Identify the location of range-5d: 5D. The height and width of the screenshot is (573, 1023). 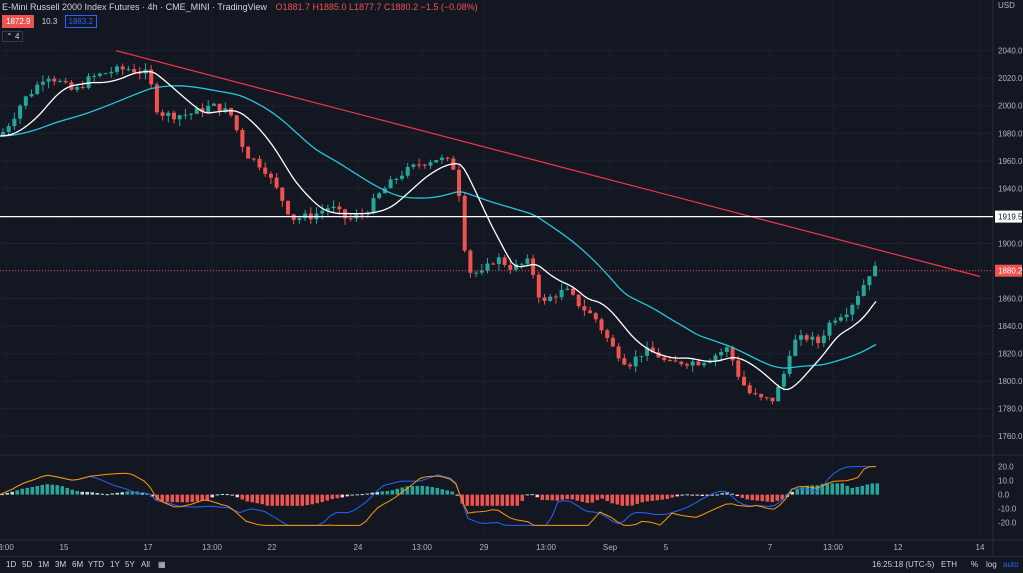
(27, 564).